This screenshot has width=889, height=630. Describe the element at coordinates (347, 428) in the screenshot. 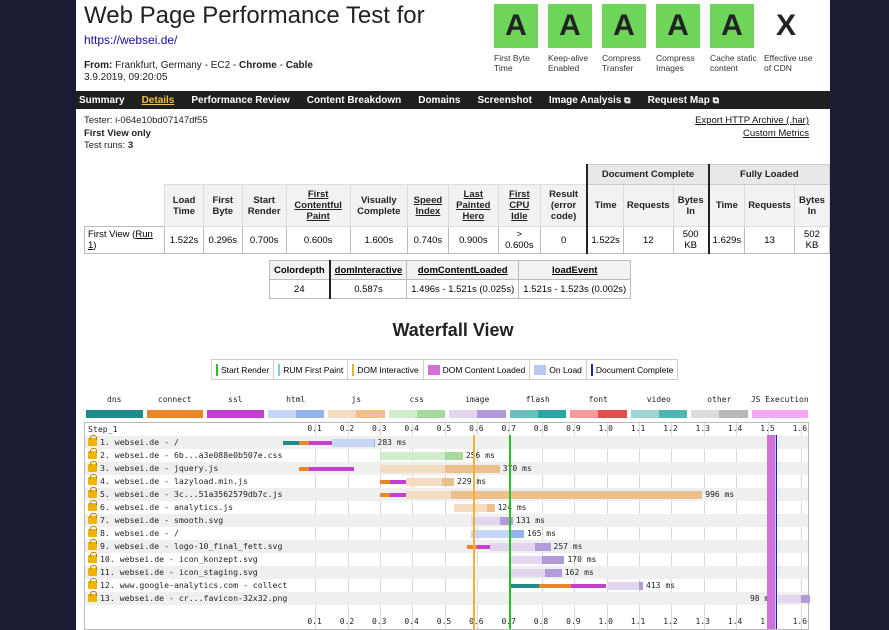

I see `axis-tick-label: 0.2` at that location.